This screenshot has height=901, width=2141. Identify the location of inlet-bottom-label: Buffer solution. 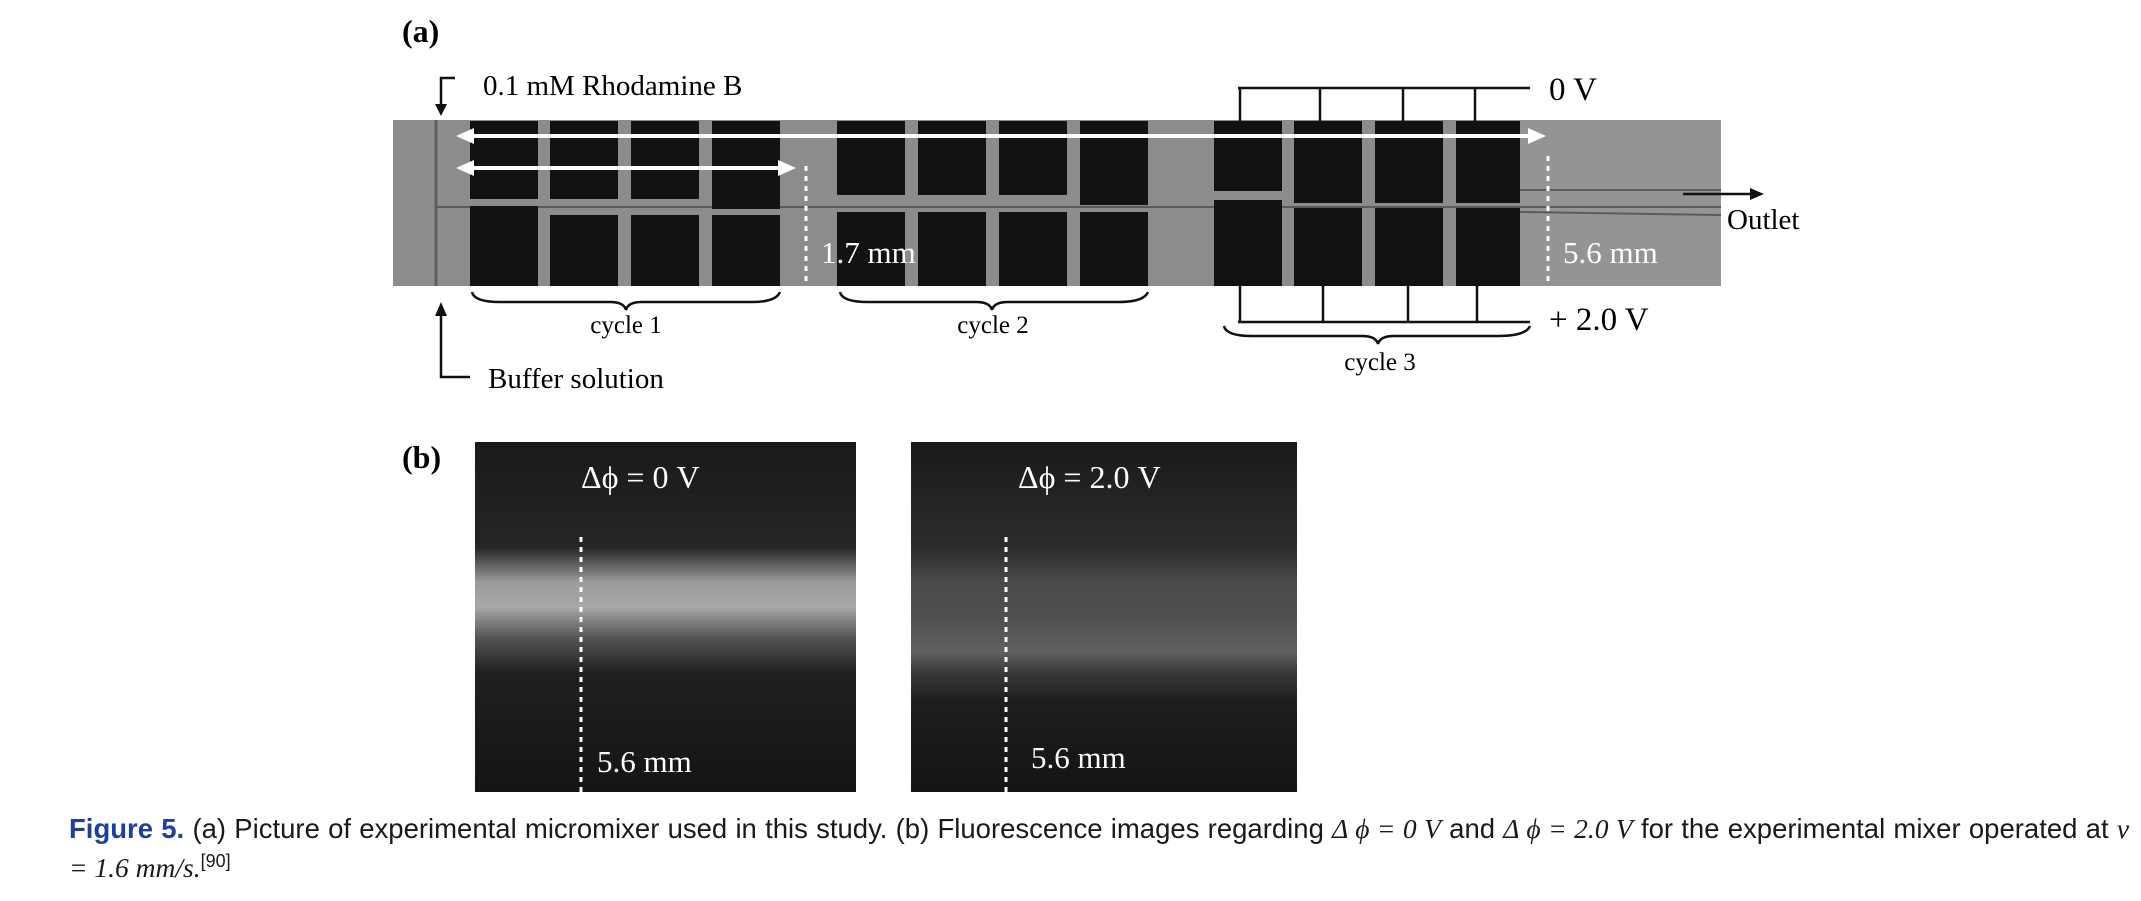
(576, 379).